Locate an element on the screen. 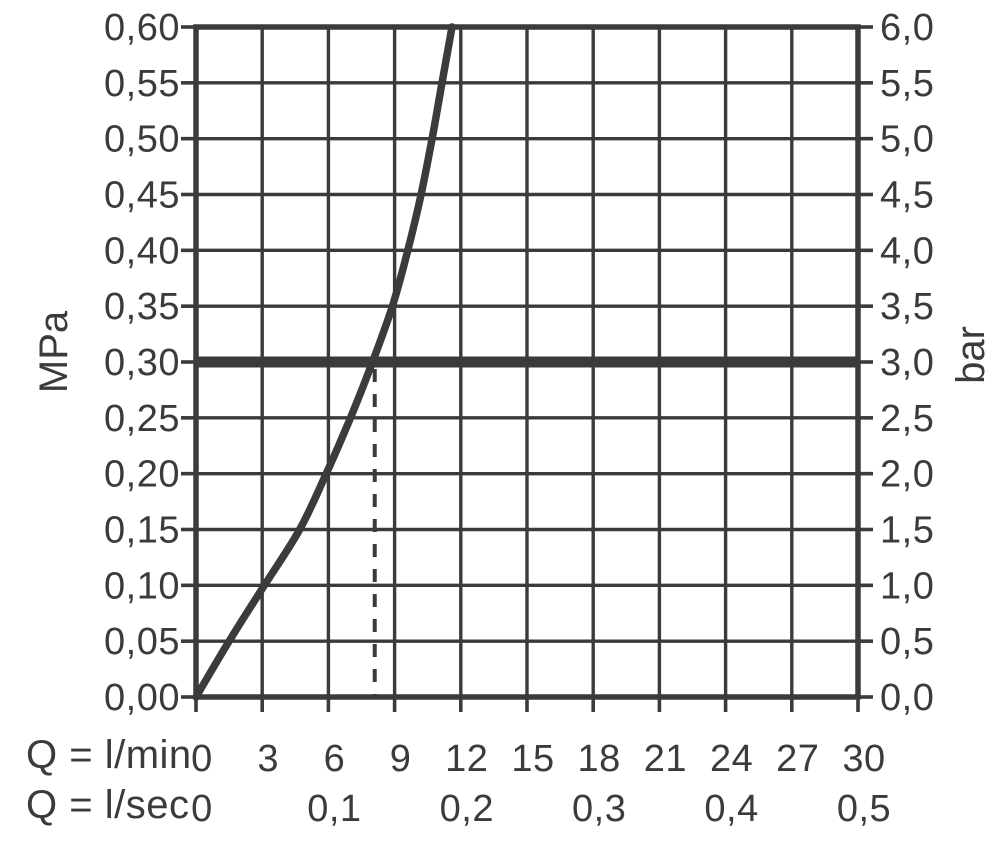 The width and height of the screenshot is (1000, 857). x-lsec-tick-label: 0 is located at coordinates (202, 809).